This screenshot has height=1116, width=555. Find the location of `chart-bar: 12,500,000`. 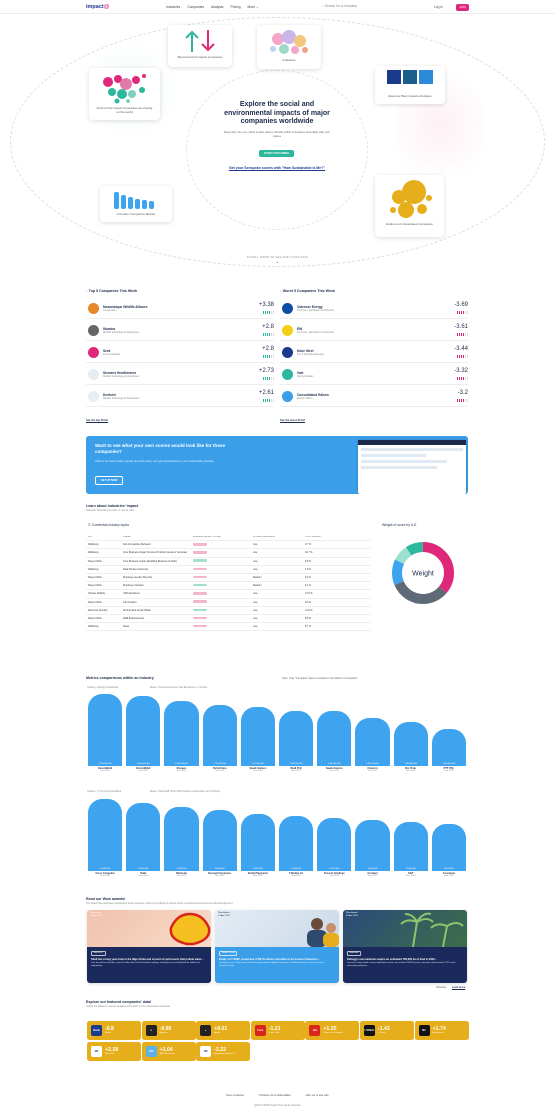

chart-bar: 12,500,000 is located at coordinates (448, 847).